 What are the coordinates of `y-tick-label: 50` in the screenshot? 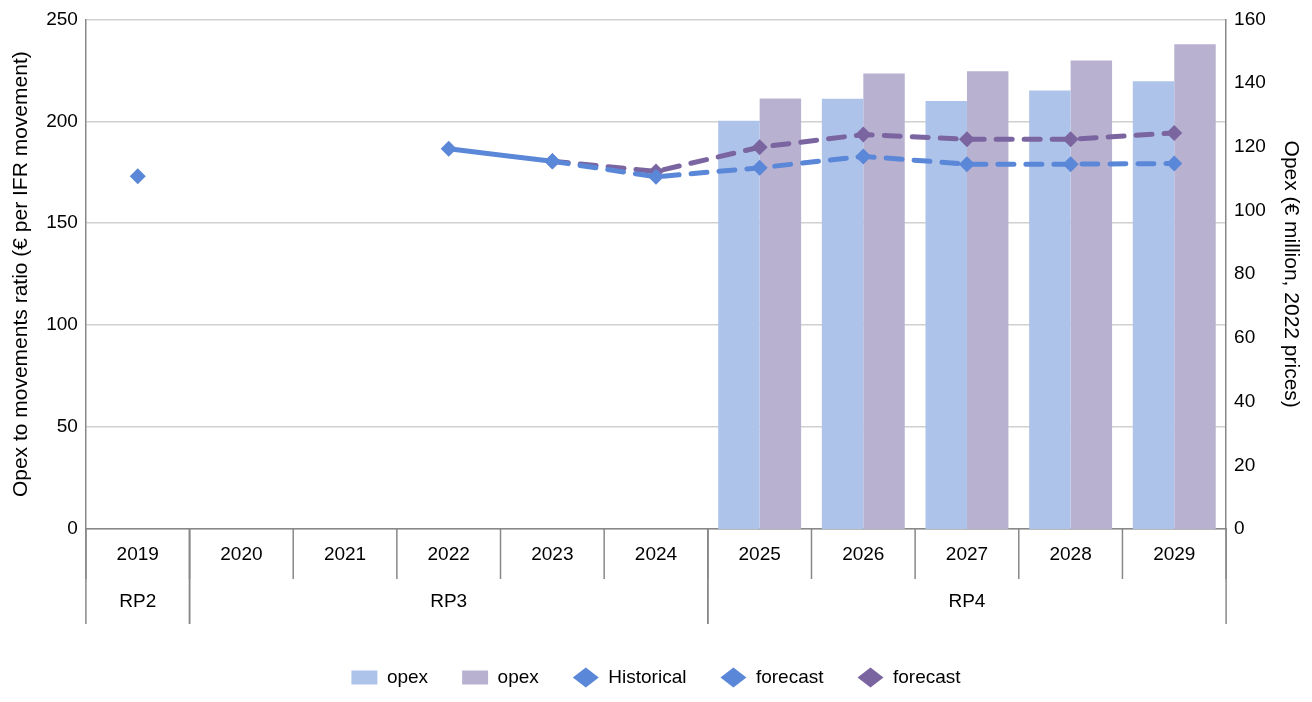 It's located at (67, 426).